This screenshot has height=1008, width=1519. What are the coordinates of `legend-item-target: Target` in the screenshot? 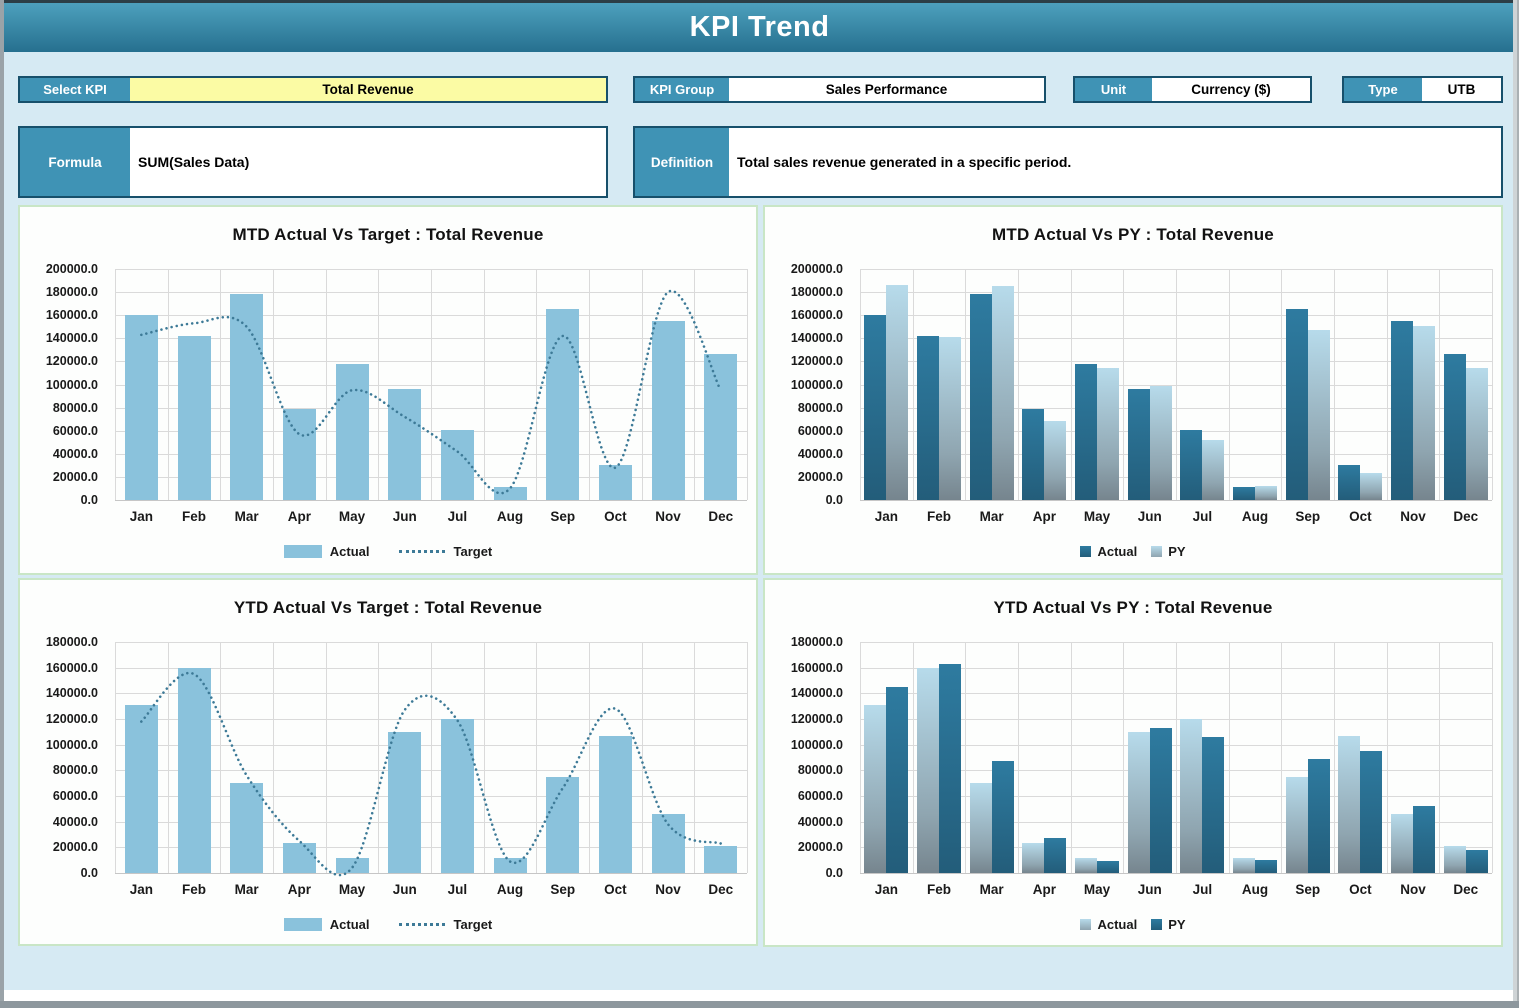 It's located at (445, 924).